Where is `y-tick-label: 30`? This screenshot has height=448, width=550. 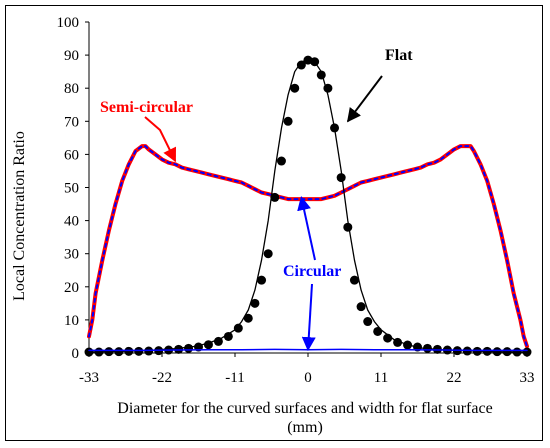
y-tick-label: 30 is located at coordinates (71, 255).